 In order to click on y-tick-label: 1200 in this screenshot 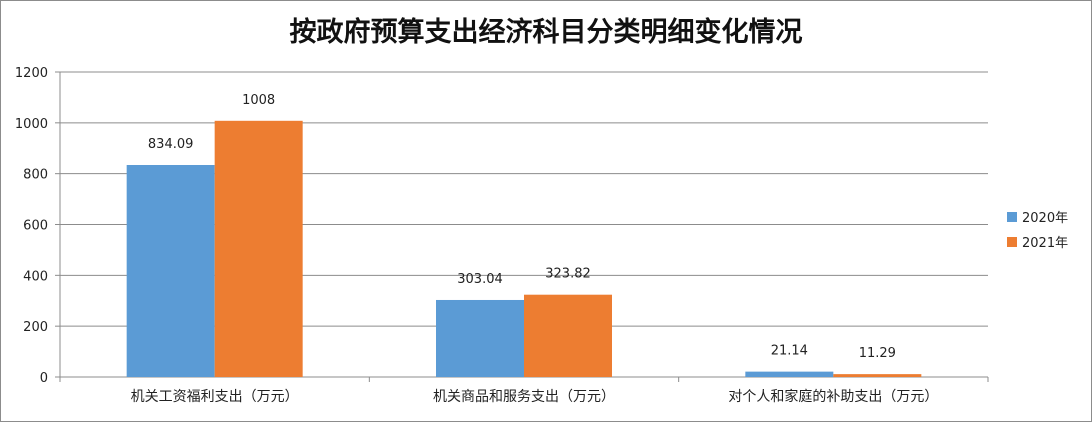, I will do `click(31, 73)`.